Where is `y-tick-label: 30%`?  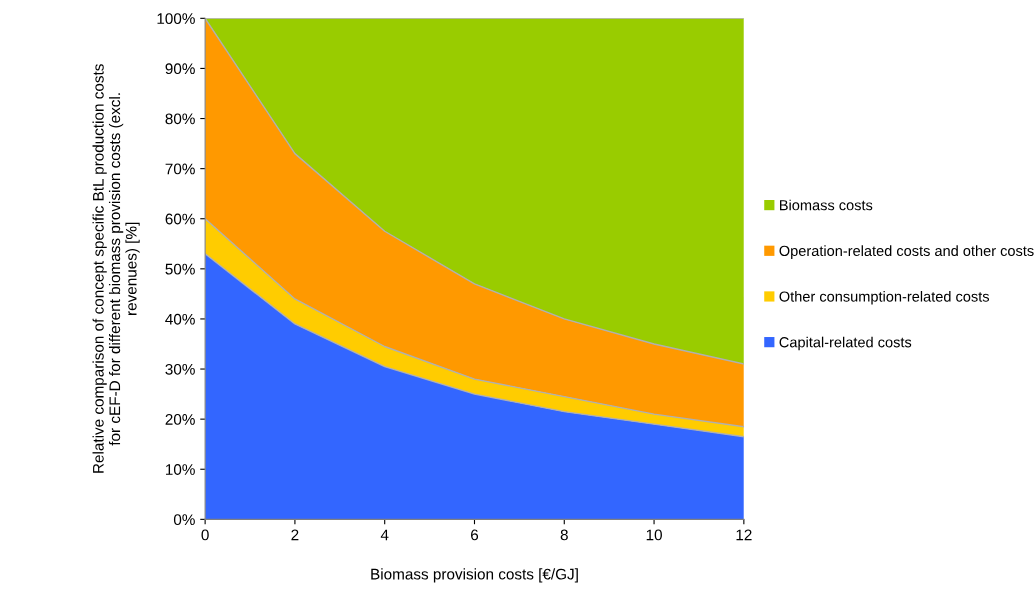
y-tick-label: 30% is located at coordinates (180, 369).